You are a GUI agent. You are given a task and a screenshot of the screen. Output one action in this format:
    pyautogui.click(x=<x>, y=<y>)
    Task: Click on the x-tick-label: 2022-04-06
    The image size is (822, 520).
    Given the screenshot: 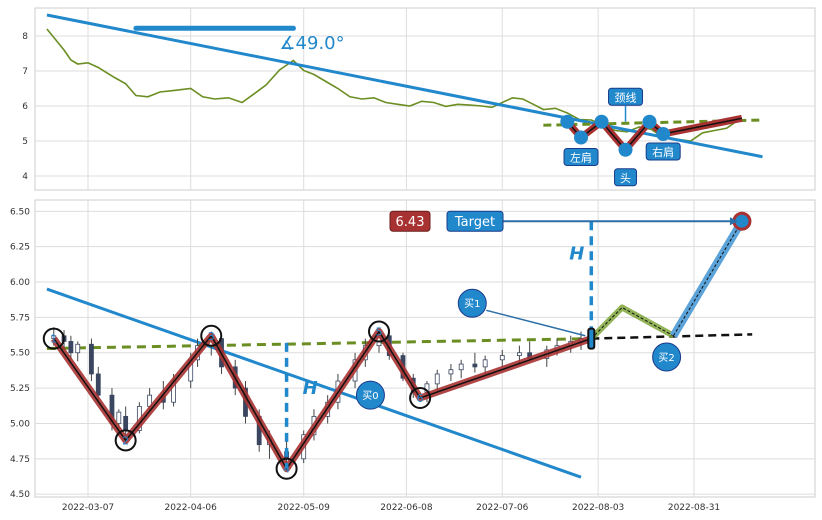 What is the action you would take?
    pyautogui.click(x=191, y=508)
    